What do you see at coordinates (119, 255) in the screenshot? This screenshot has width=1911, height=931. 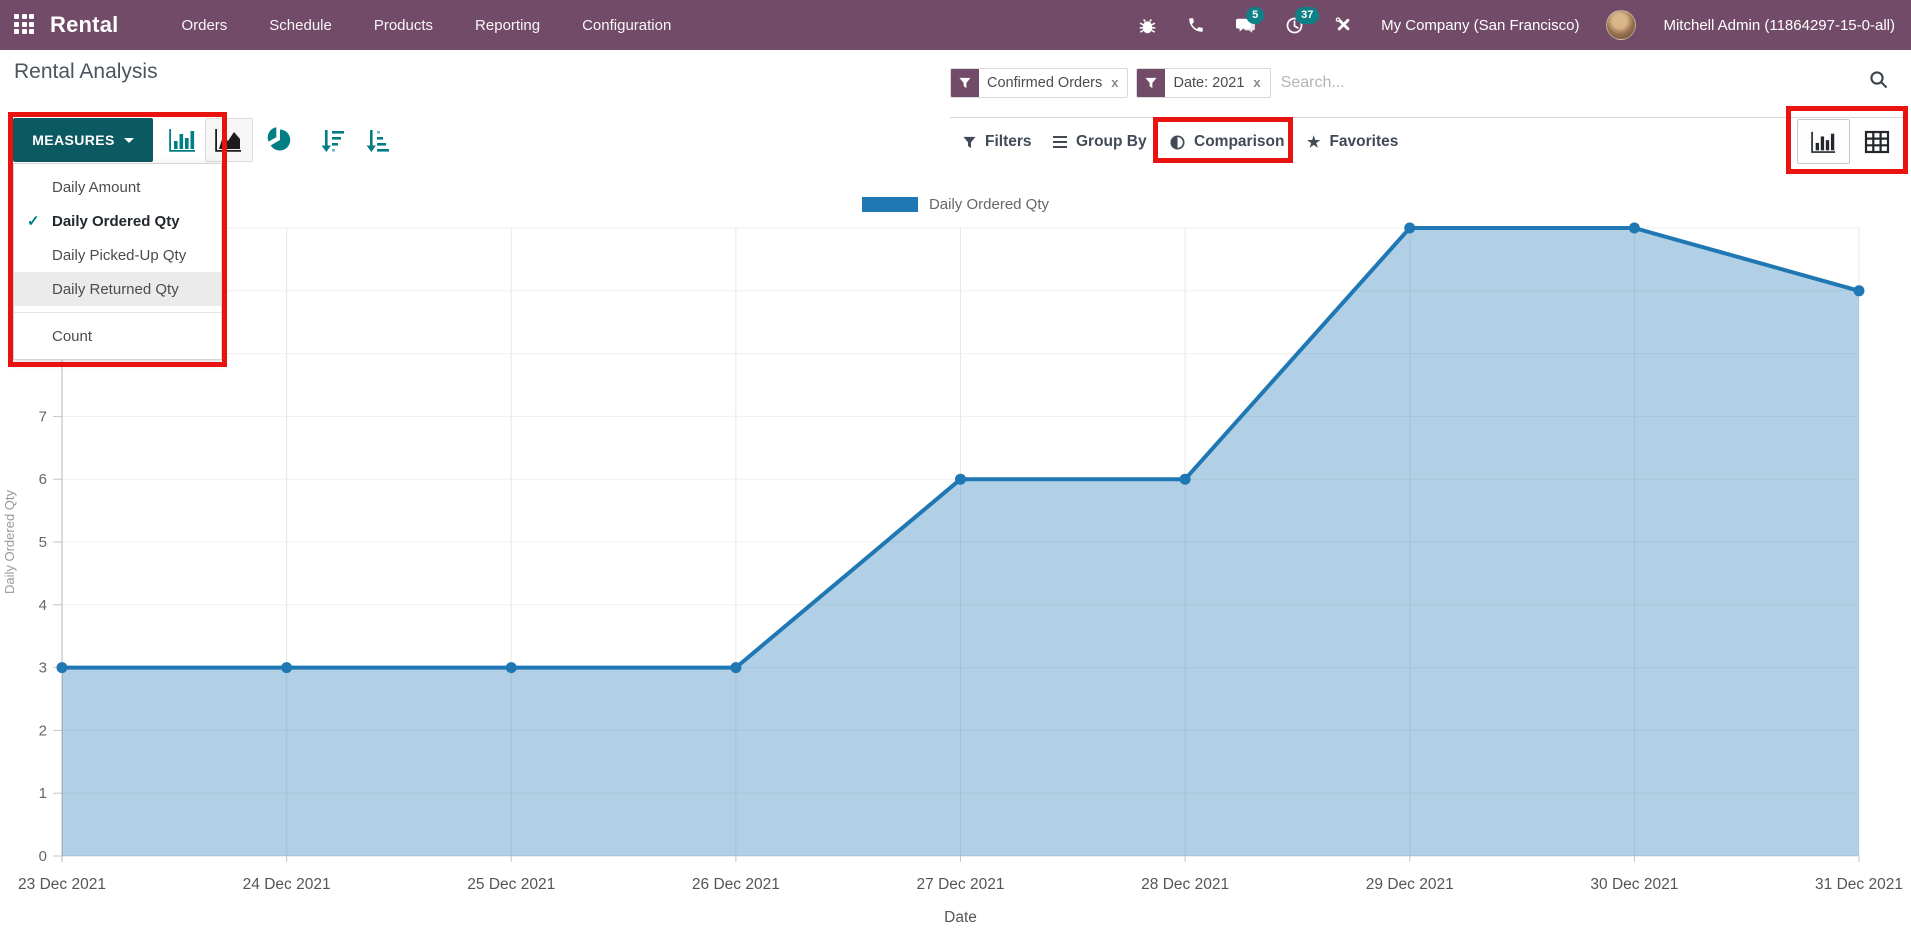 I see `measure-option: Daily Picked-Up Qty` at bounding box center [119, 255].